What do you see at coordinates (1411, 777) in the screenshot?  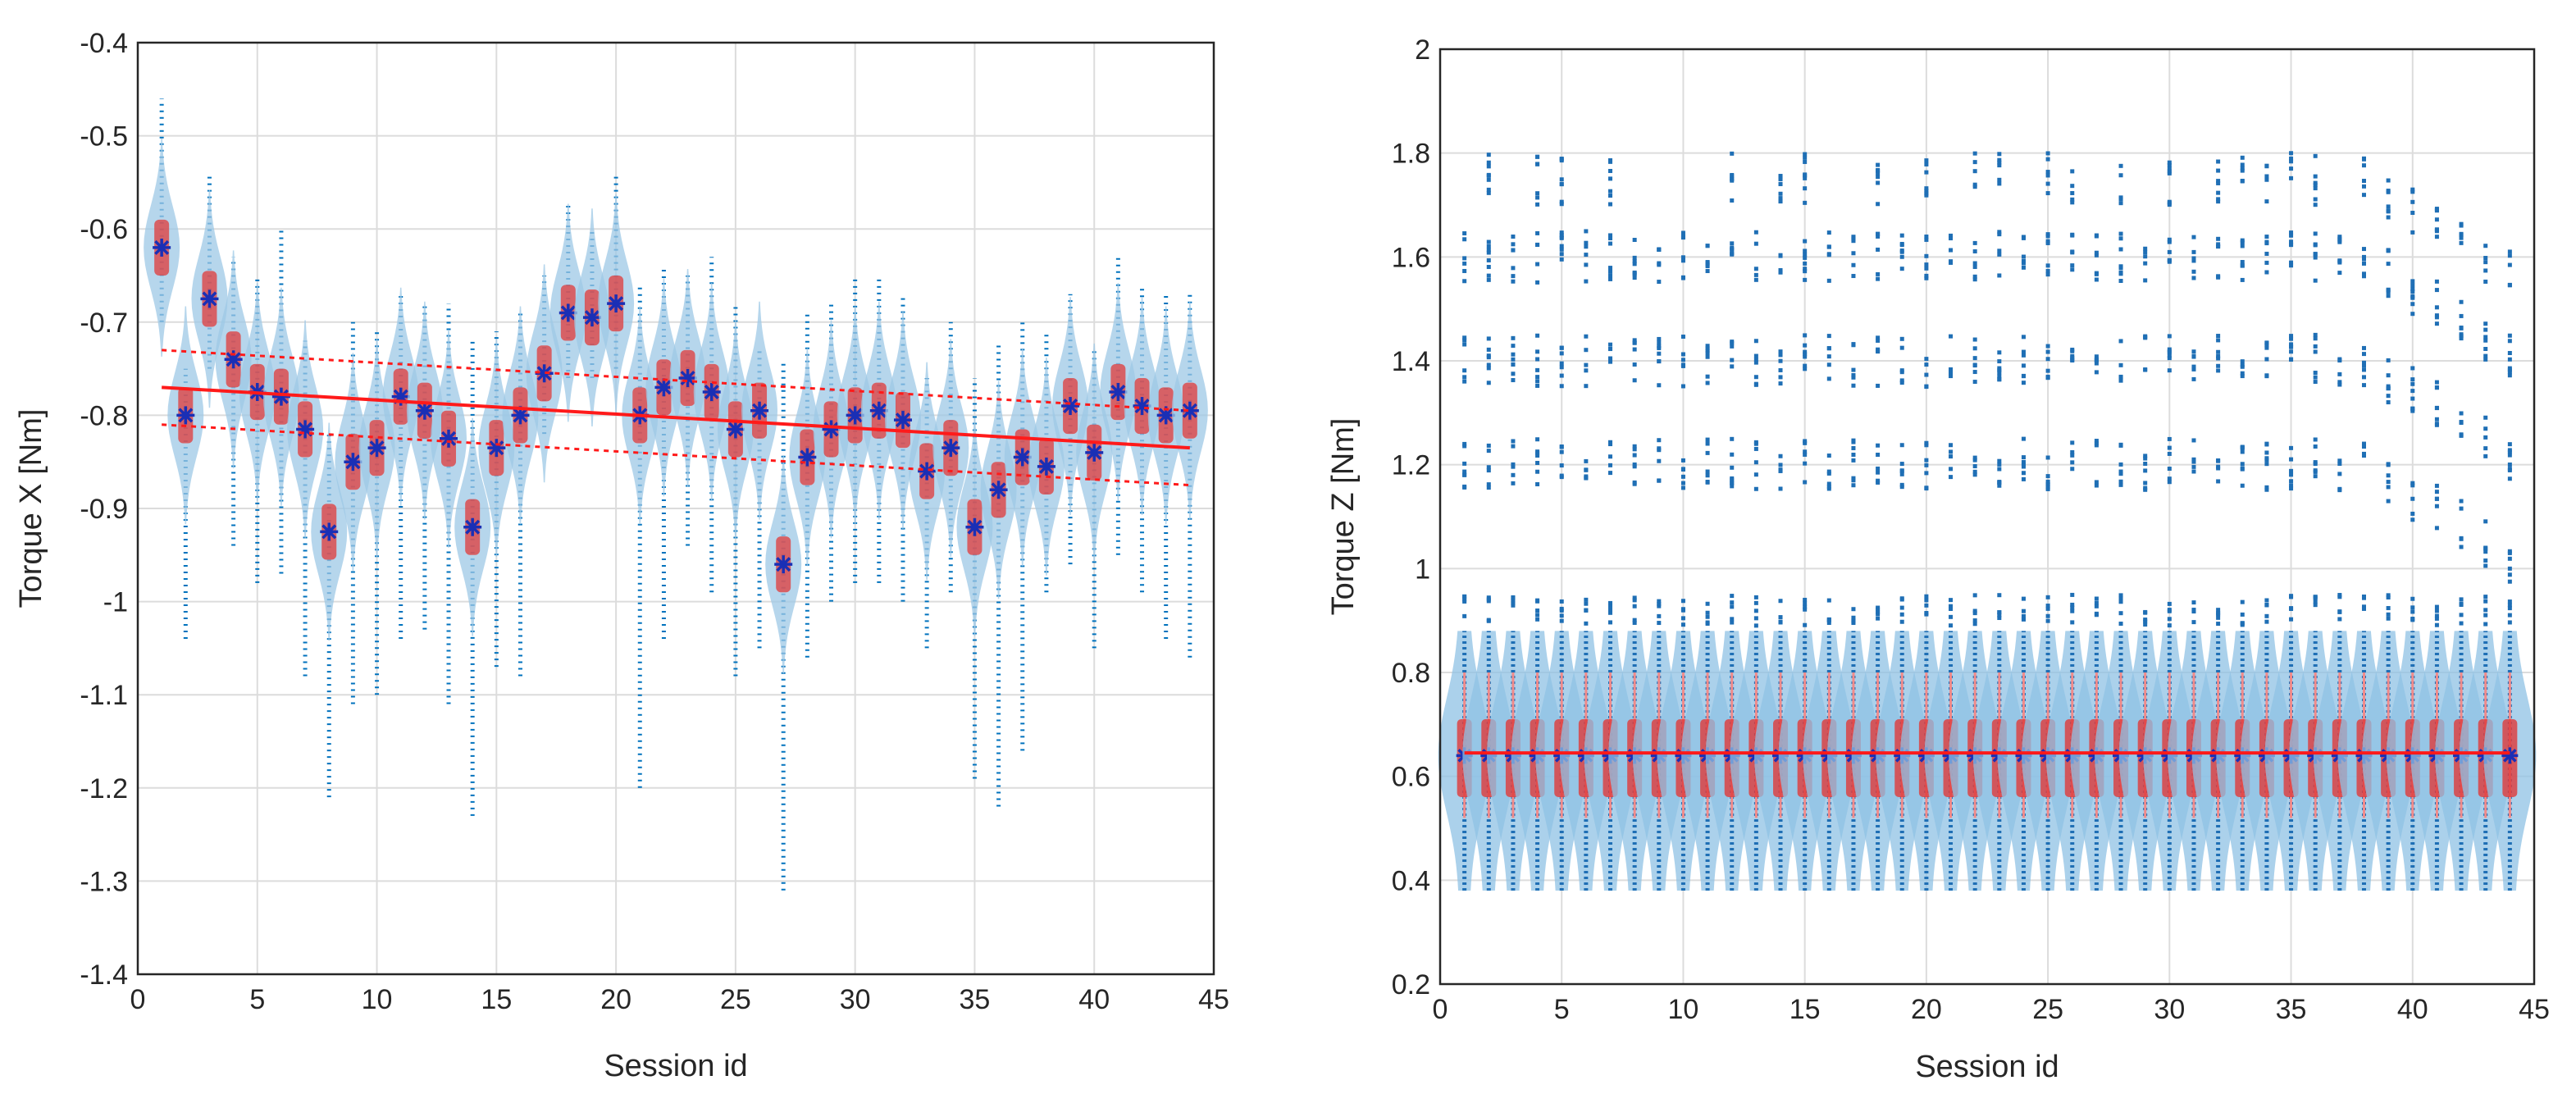 I see `y-tick-label: 0.6` at bounding box center [1411, 777].